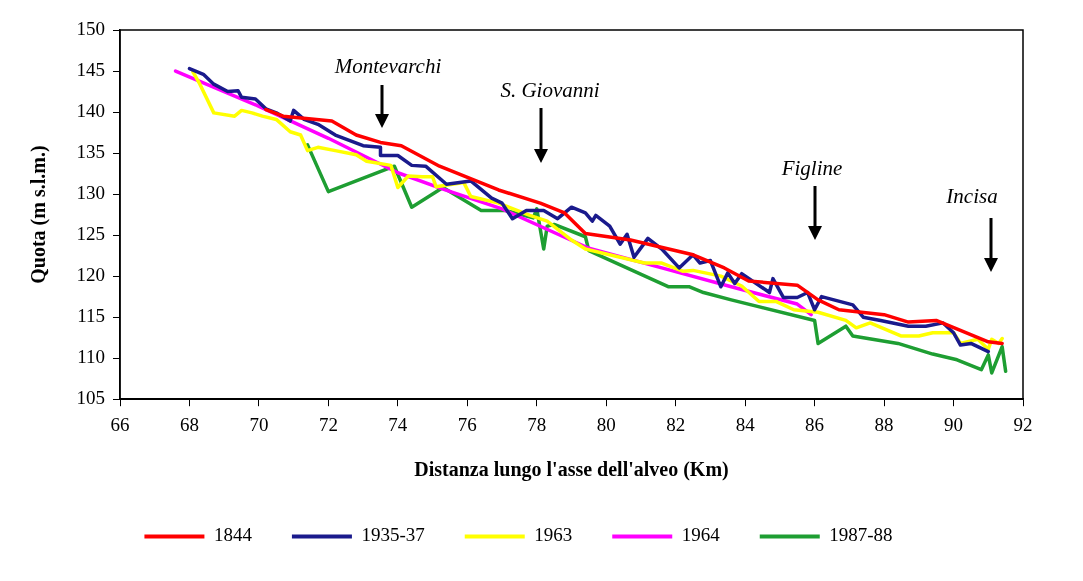 The width and height of the screenshot is (1083, 581). Describe the element at coordinates (393, 535) in the screenshot. I see `legend-label: 1935-37` at that location.